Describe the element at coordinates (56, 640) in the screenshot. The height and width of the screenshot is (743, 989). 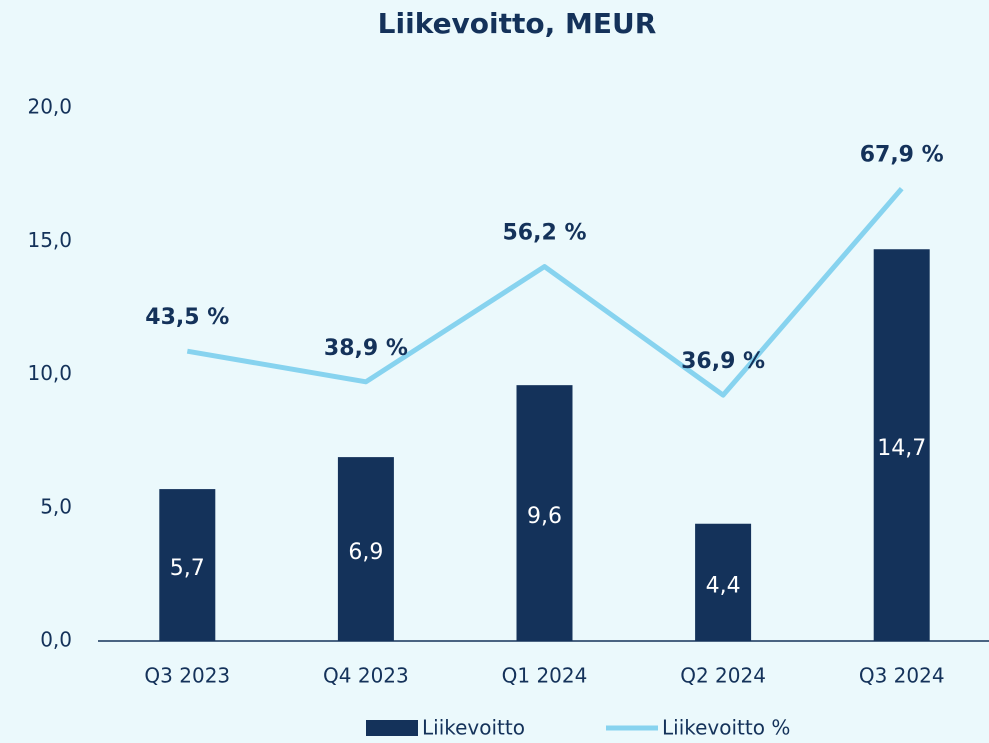
I see `y-tick-label: 0,0` at that location.